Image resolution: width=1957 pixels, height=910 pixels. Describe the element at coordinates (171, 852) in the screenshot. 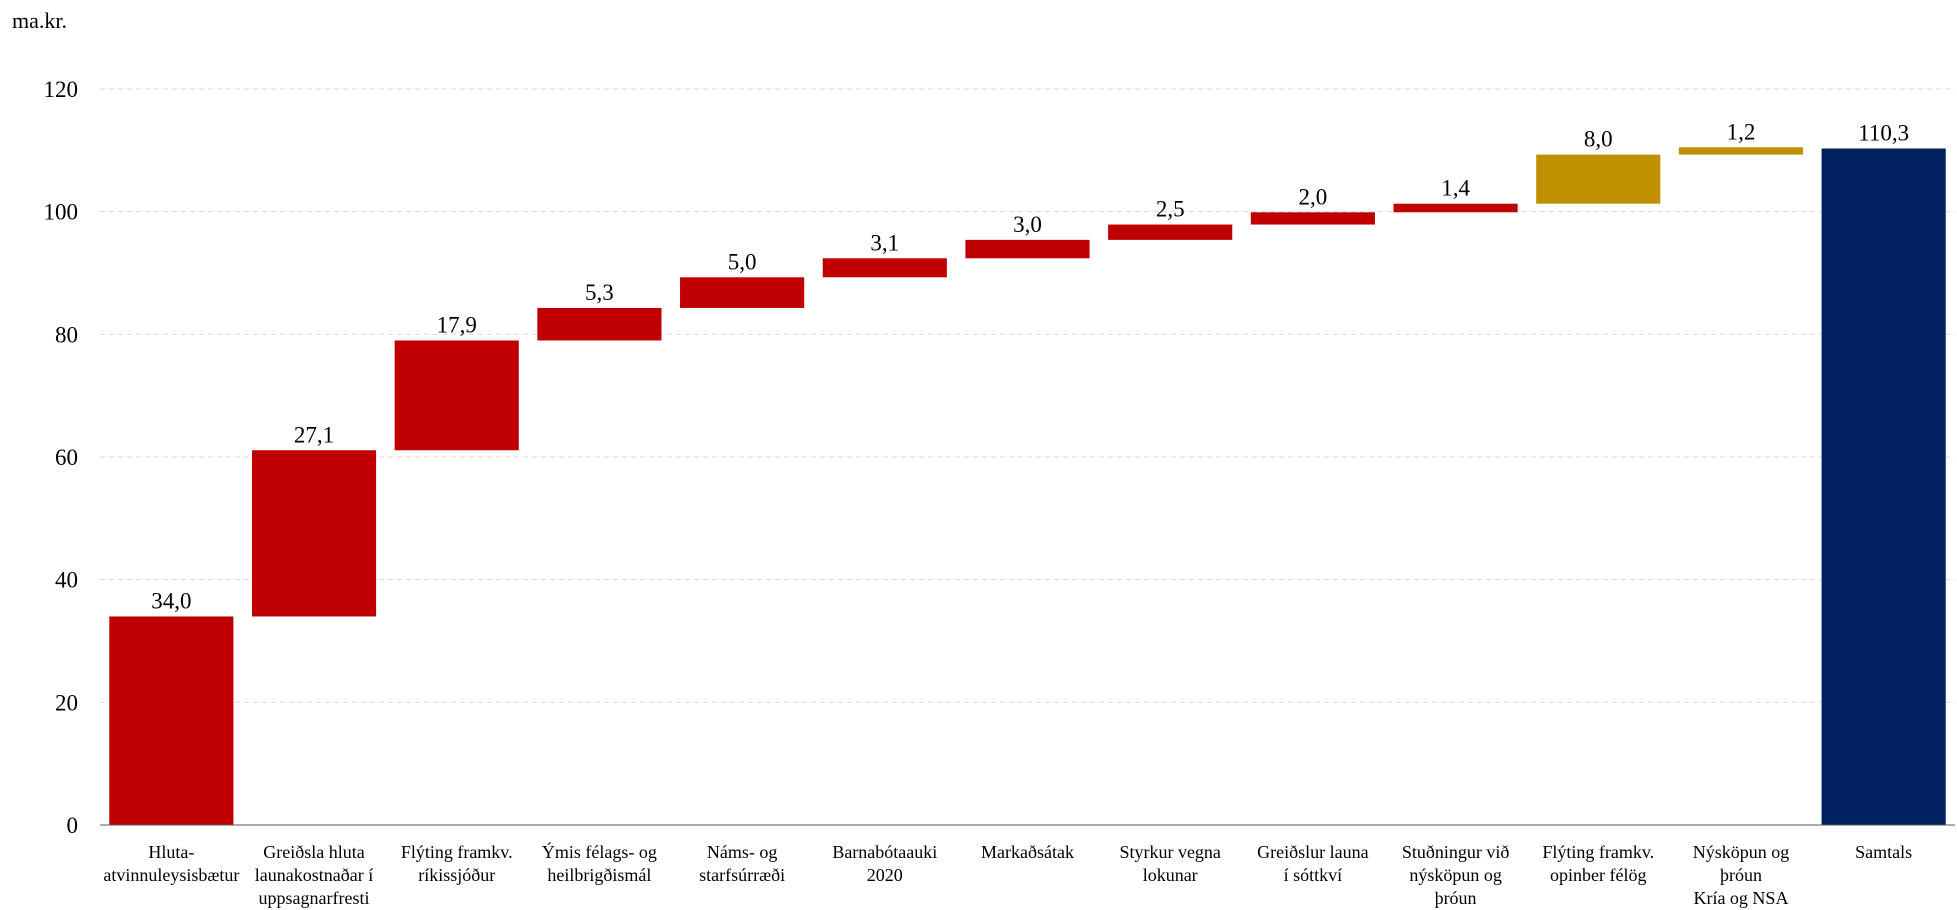

I see `category-label-line: Hluta-` at that location.